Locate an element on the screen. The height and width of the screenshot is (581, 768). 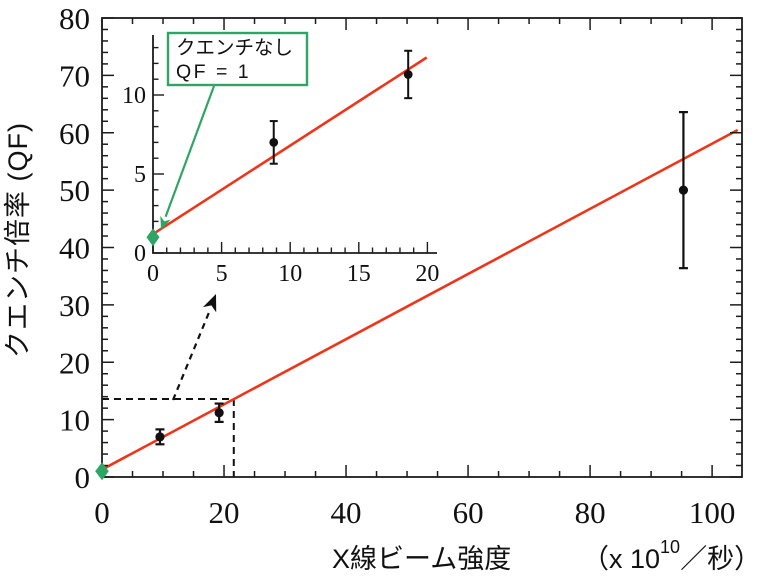
y-axis-tick-label: 50 is located at coordinates (74, 190).